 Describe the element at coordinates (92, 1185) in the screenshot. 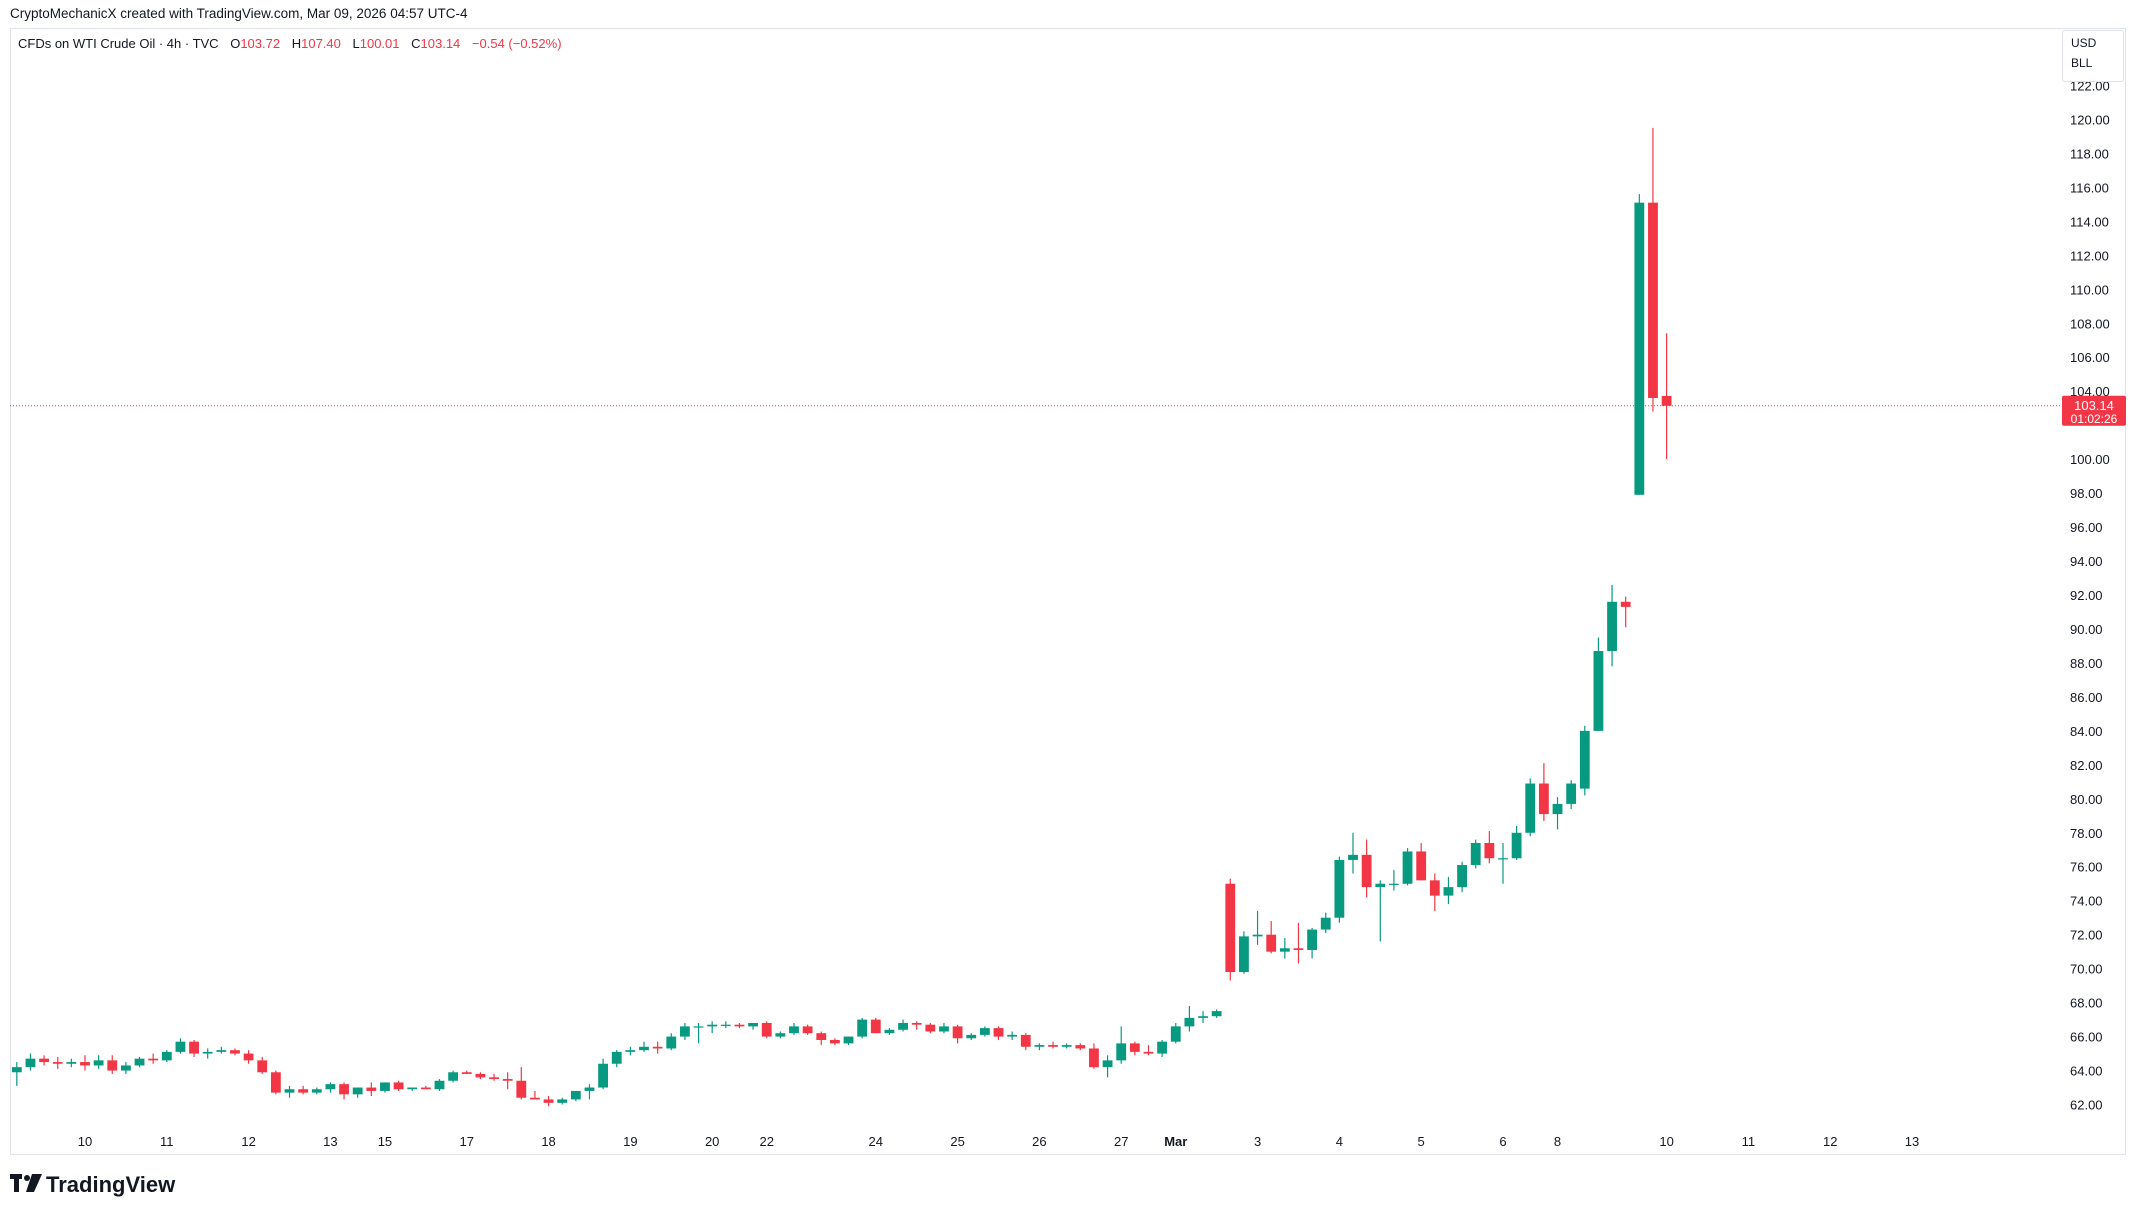

I see `tradingview-logo: TradingView` at that location.